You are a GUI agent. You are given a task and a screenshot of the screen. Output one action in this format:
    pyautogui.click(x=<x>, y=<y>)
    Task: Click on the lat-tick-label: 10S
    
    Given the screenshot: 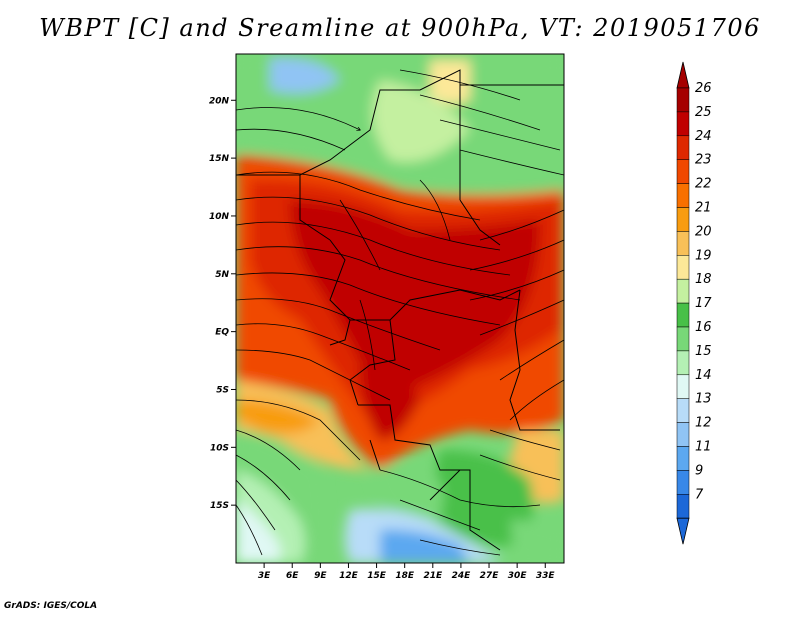 What is the action you would take?
    pyautogui.click(x=219, y=448)
    